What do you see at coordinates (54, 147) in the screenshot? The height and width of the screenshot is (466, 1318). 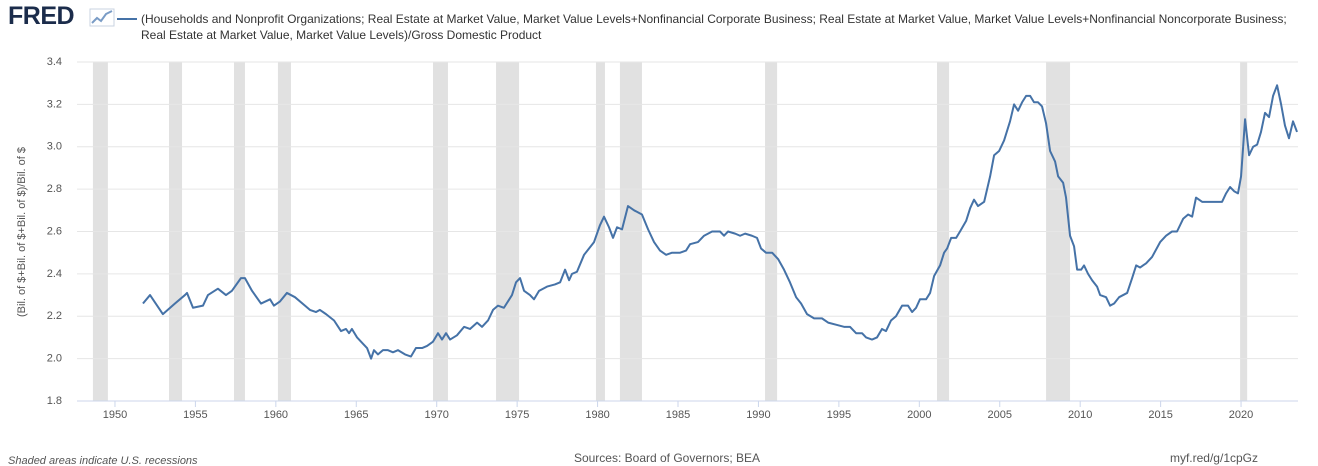 I see `y-tick-label: 3.0` at bounding box center [54, 147].